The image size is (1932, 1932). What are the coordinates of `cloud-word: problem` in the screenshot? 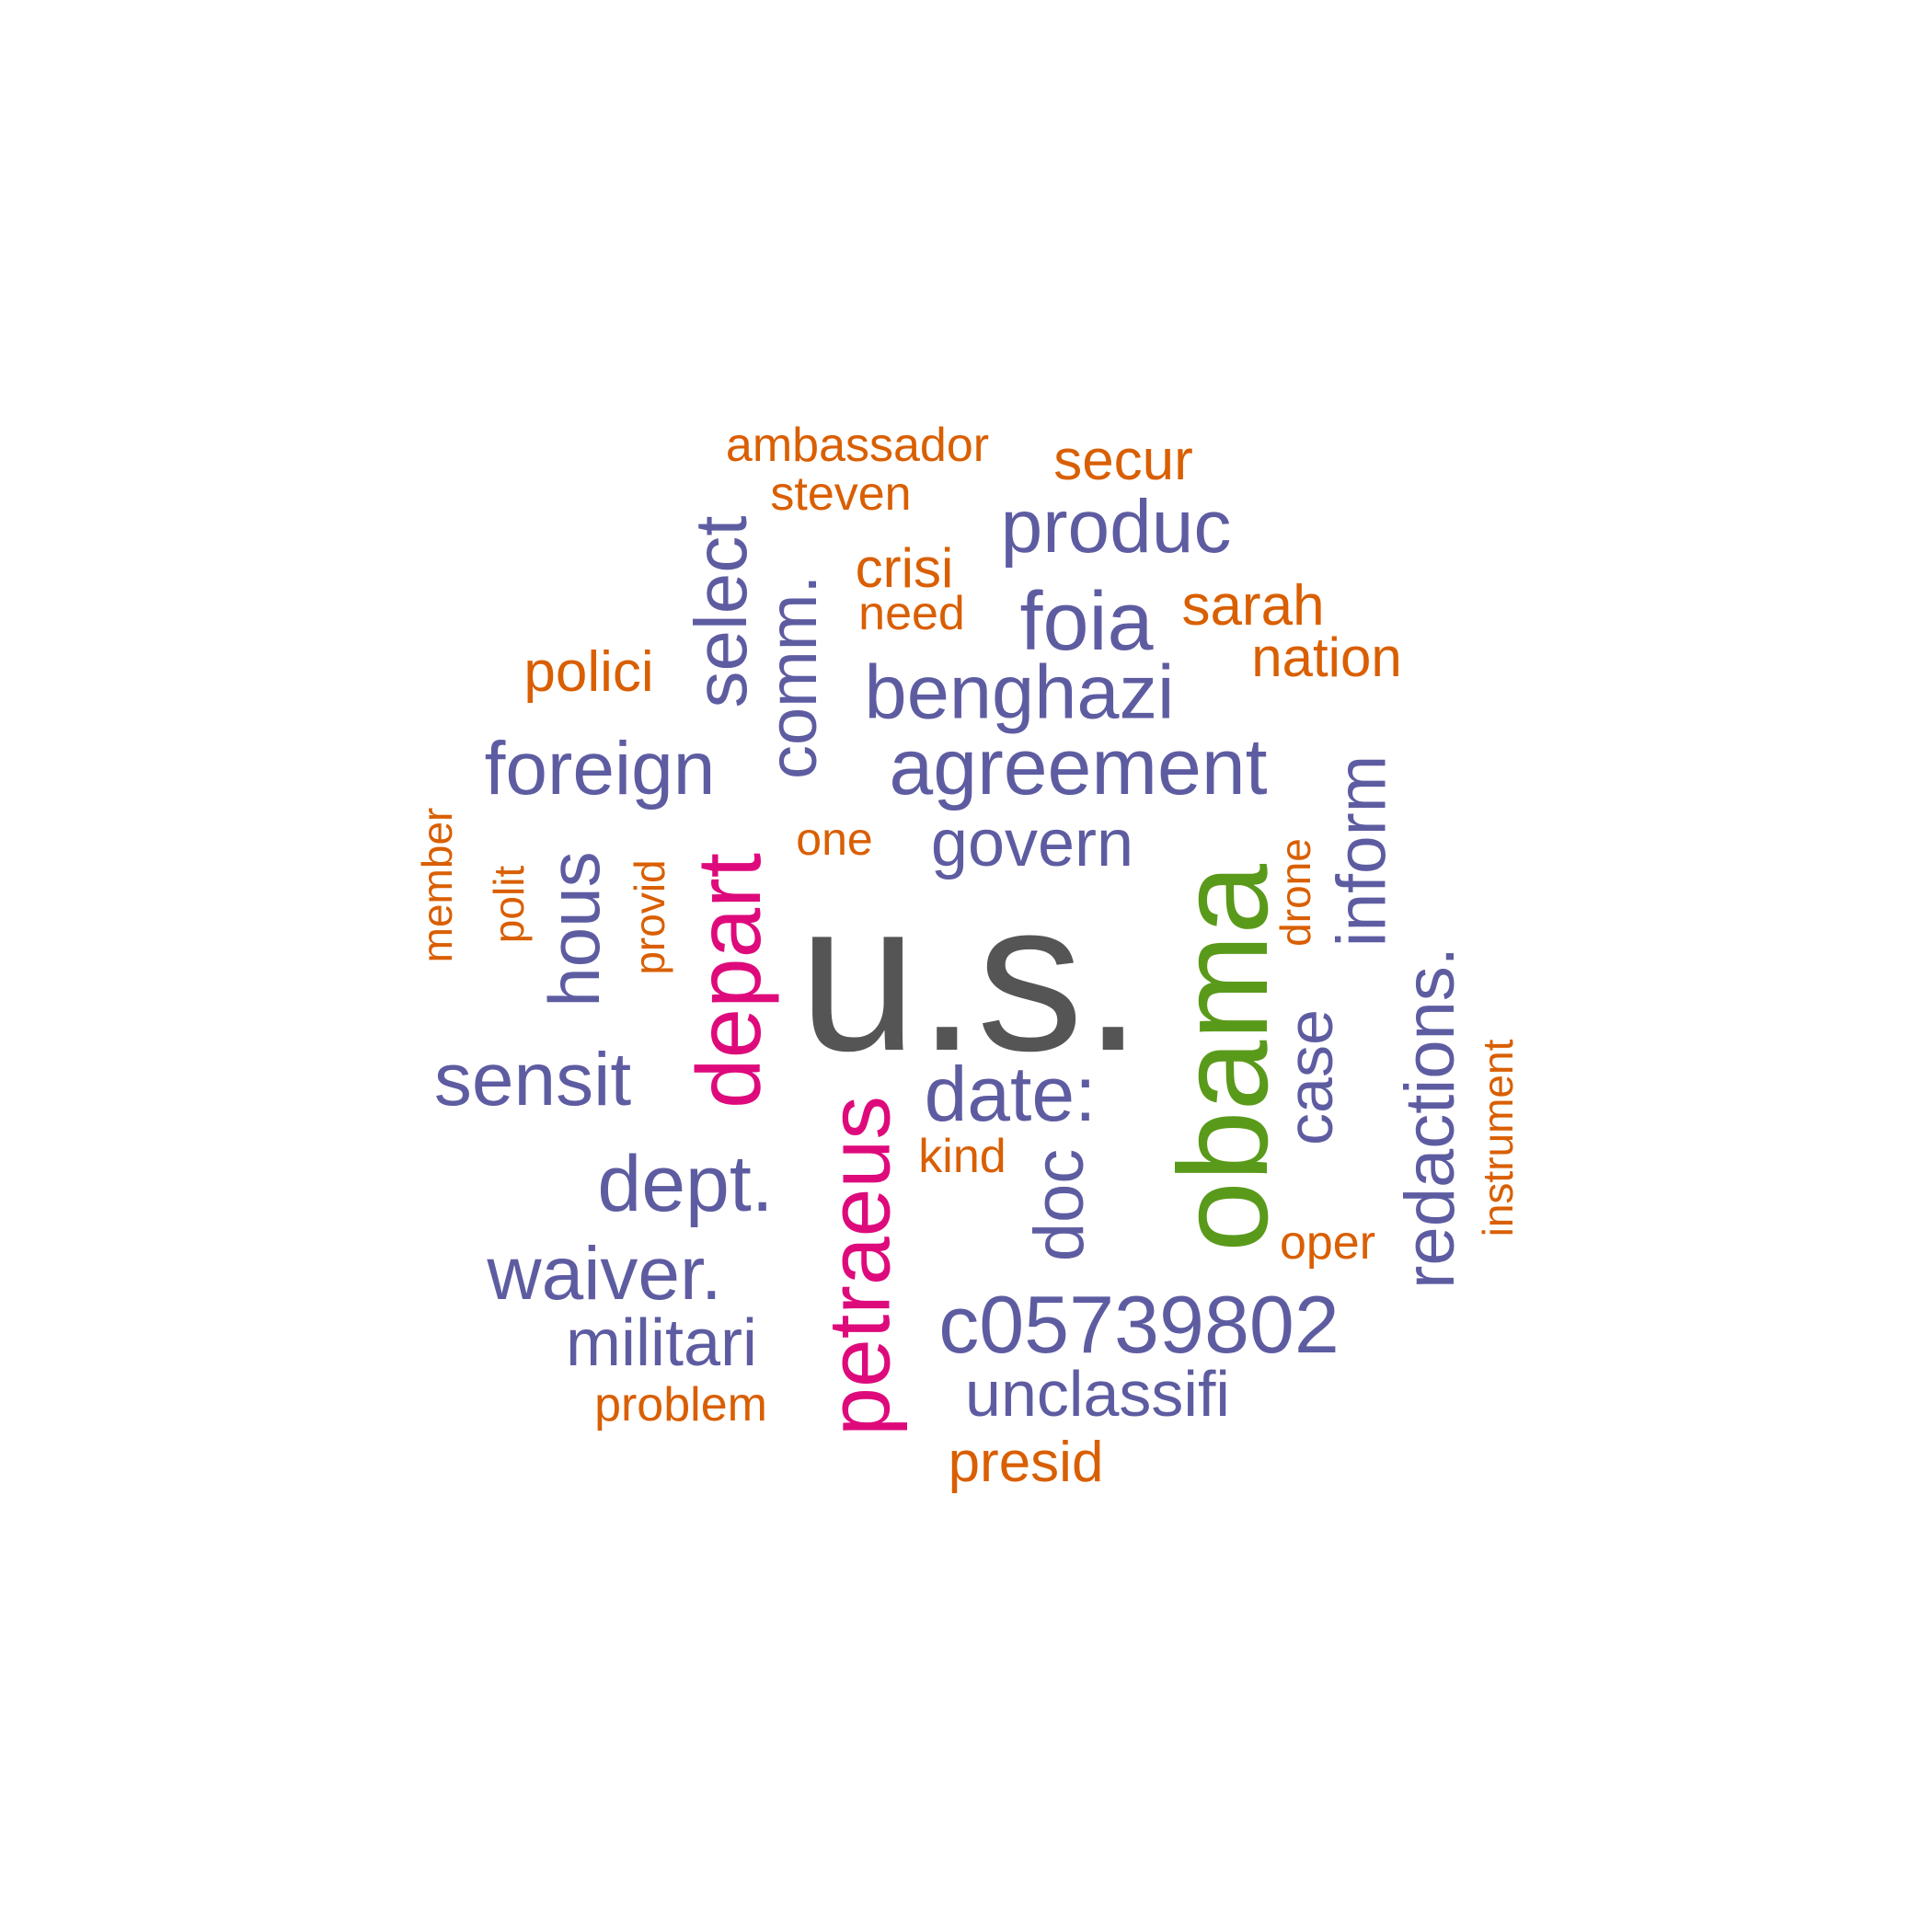 It's located at (680, 1405).